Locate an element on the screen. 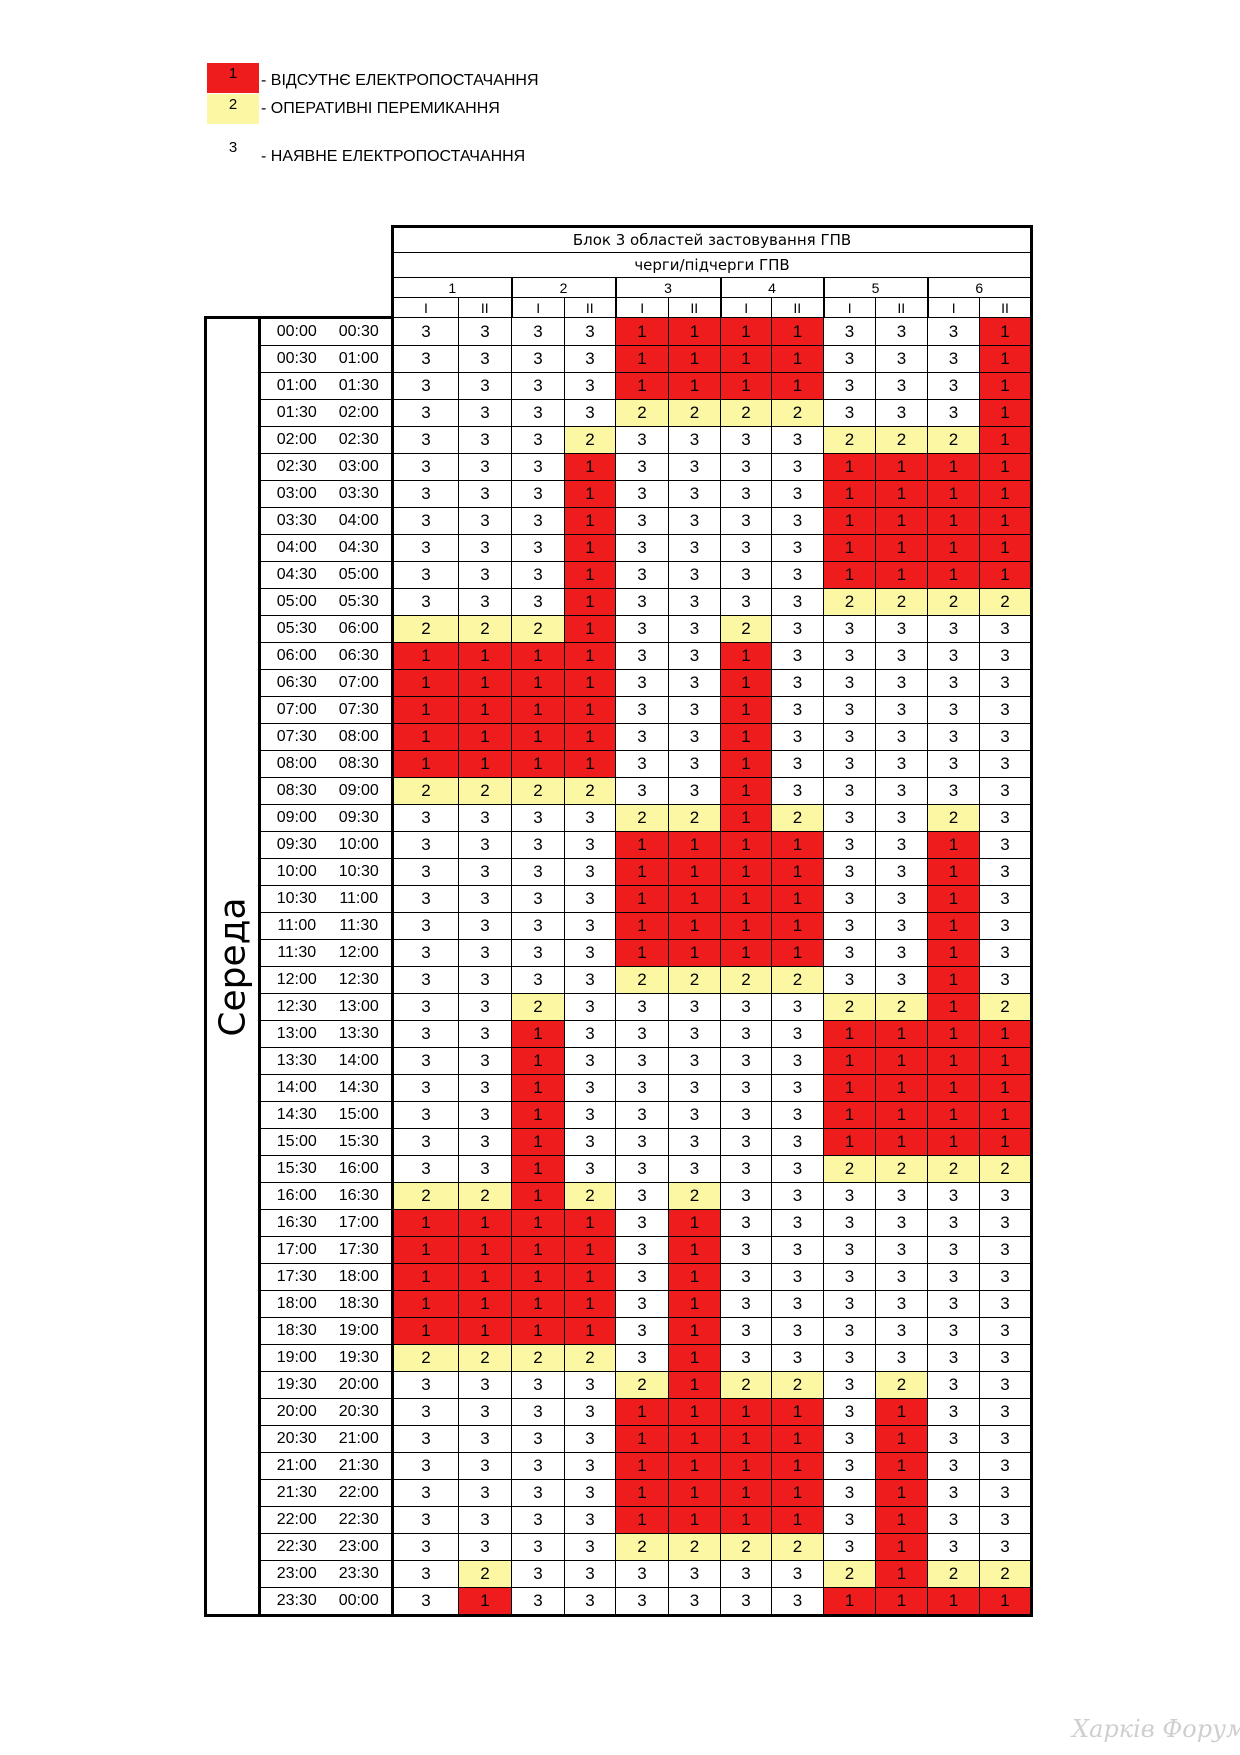 This screenshot has width=1240, height=1755. subqueue-header-5-ii: II is located at coordinates (901, 307).